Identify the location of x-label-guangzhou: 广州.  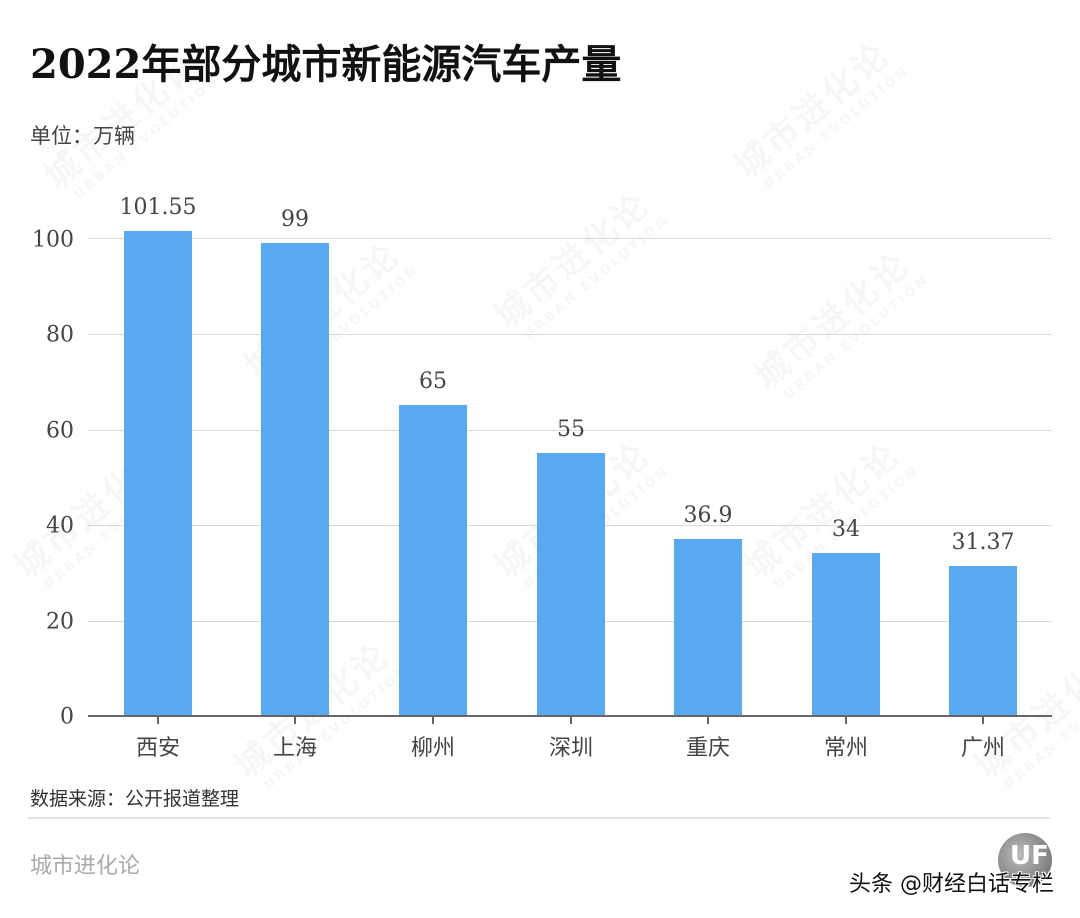
(982, 748).